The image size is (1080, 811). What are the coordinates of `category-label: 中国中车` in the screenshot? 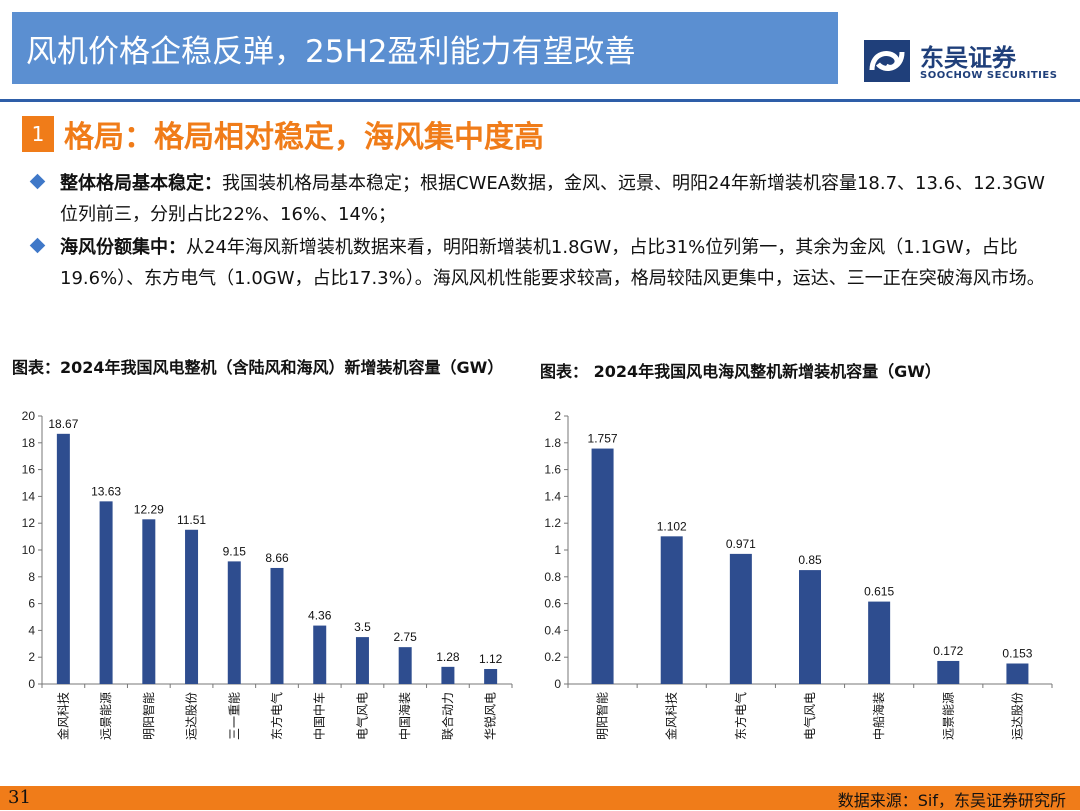 It's located at (319, 716).